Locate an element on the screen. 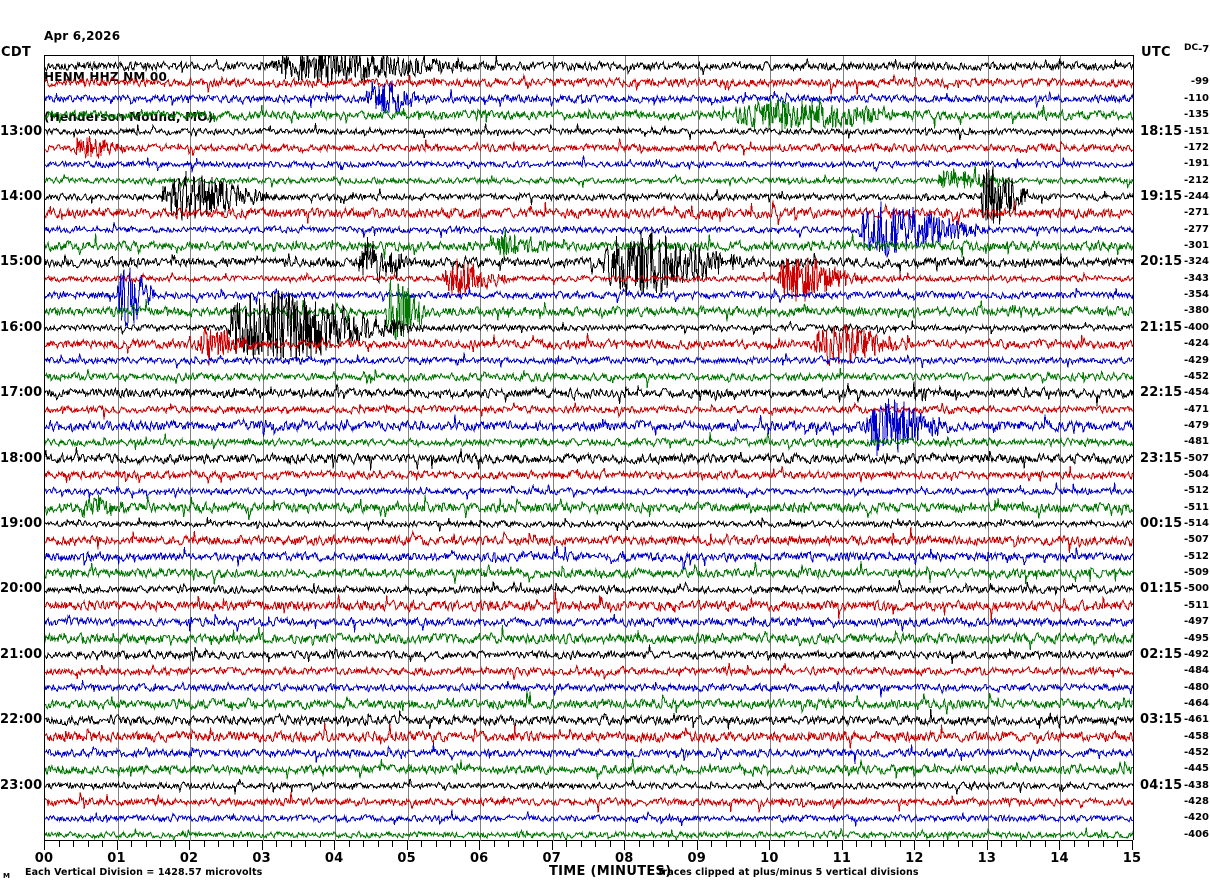 This screenshot has height=886, width=1210. right-time-label-2: 20:15 is located at coordinates (1161, 262).